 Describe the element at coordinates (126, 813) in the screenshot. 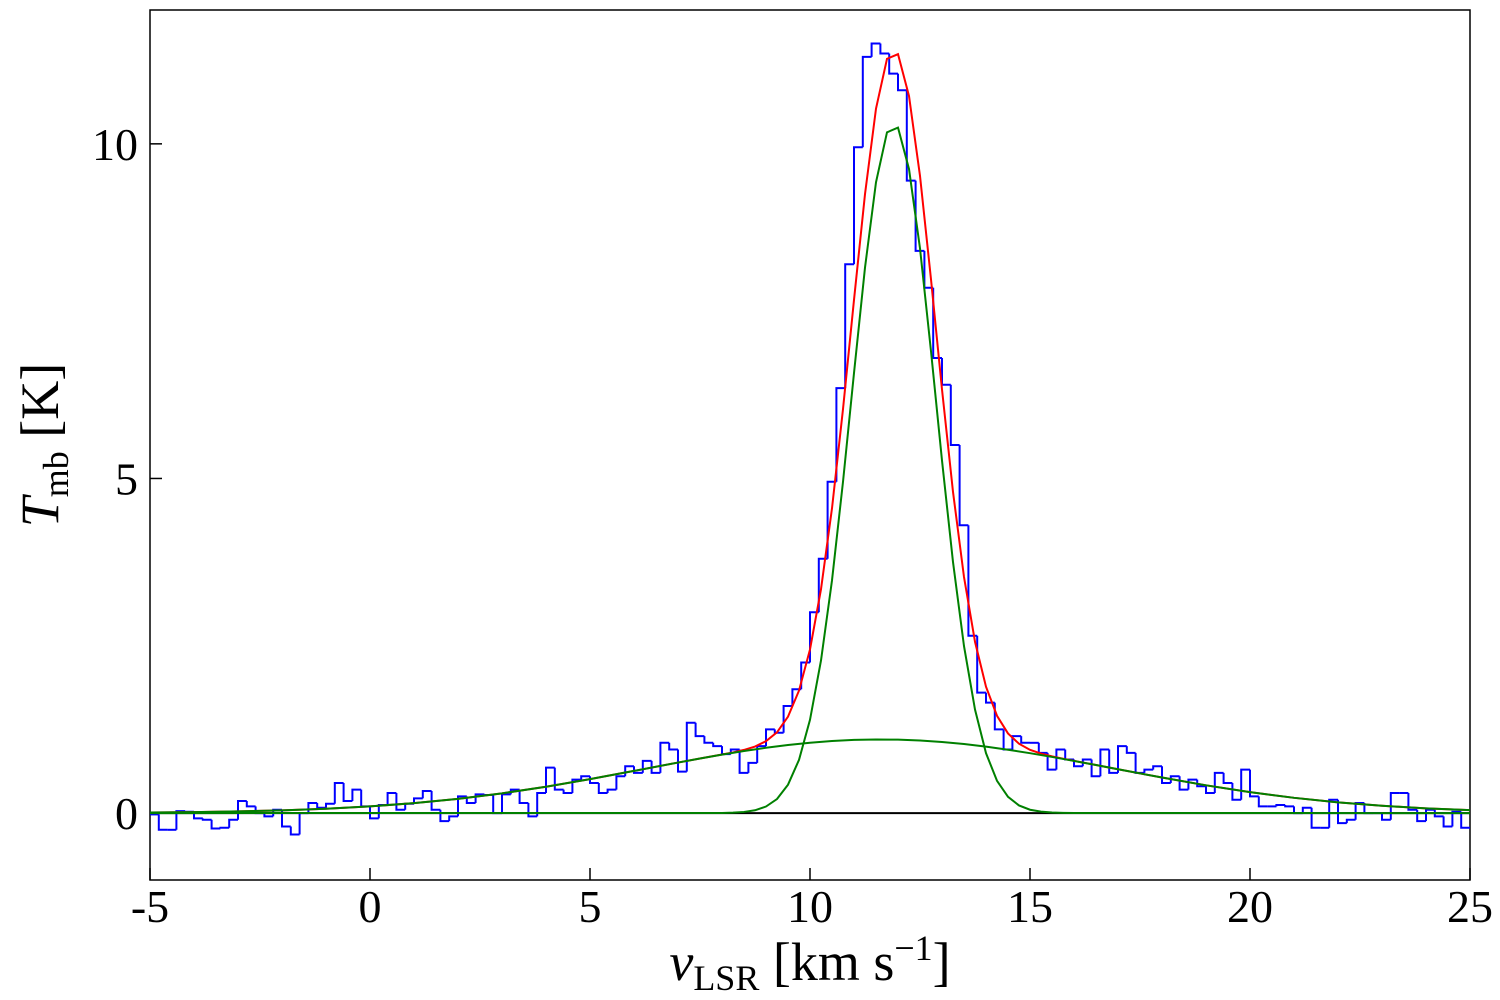

I see `y-tick-label: 0` at that location.